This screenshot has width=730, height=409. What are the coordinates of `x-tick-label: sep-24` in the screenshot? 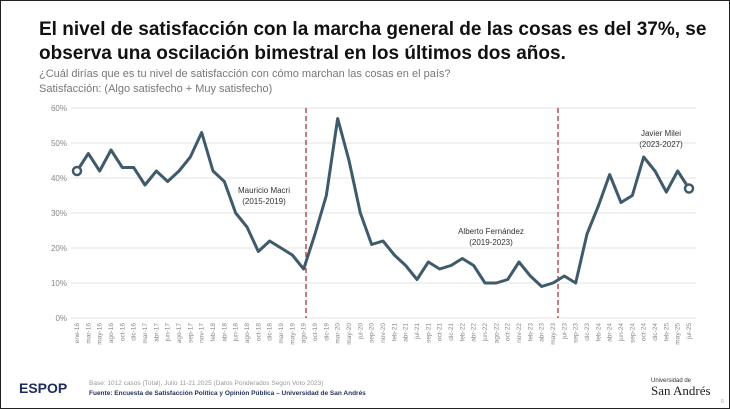 It's located at (632, 333).